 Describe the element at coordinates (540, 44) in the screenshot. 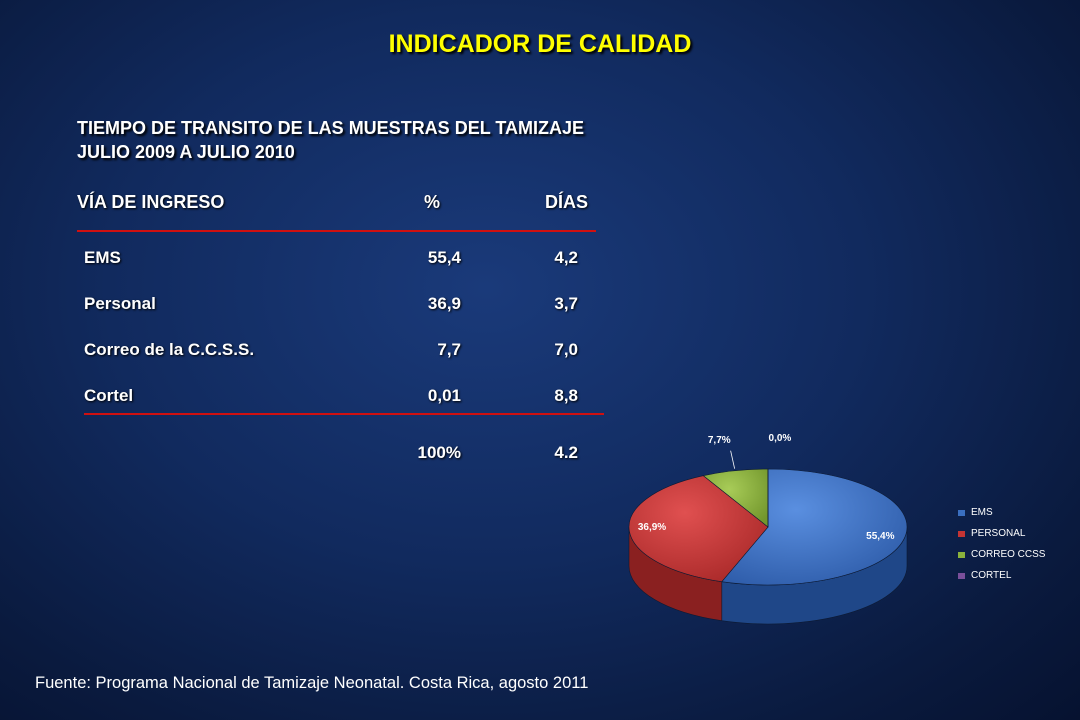

I see `page-title: INDICADOR DE CALIDAD` at that location.